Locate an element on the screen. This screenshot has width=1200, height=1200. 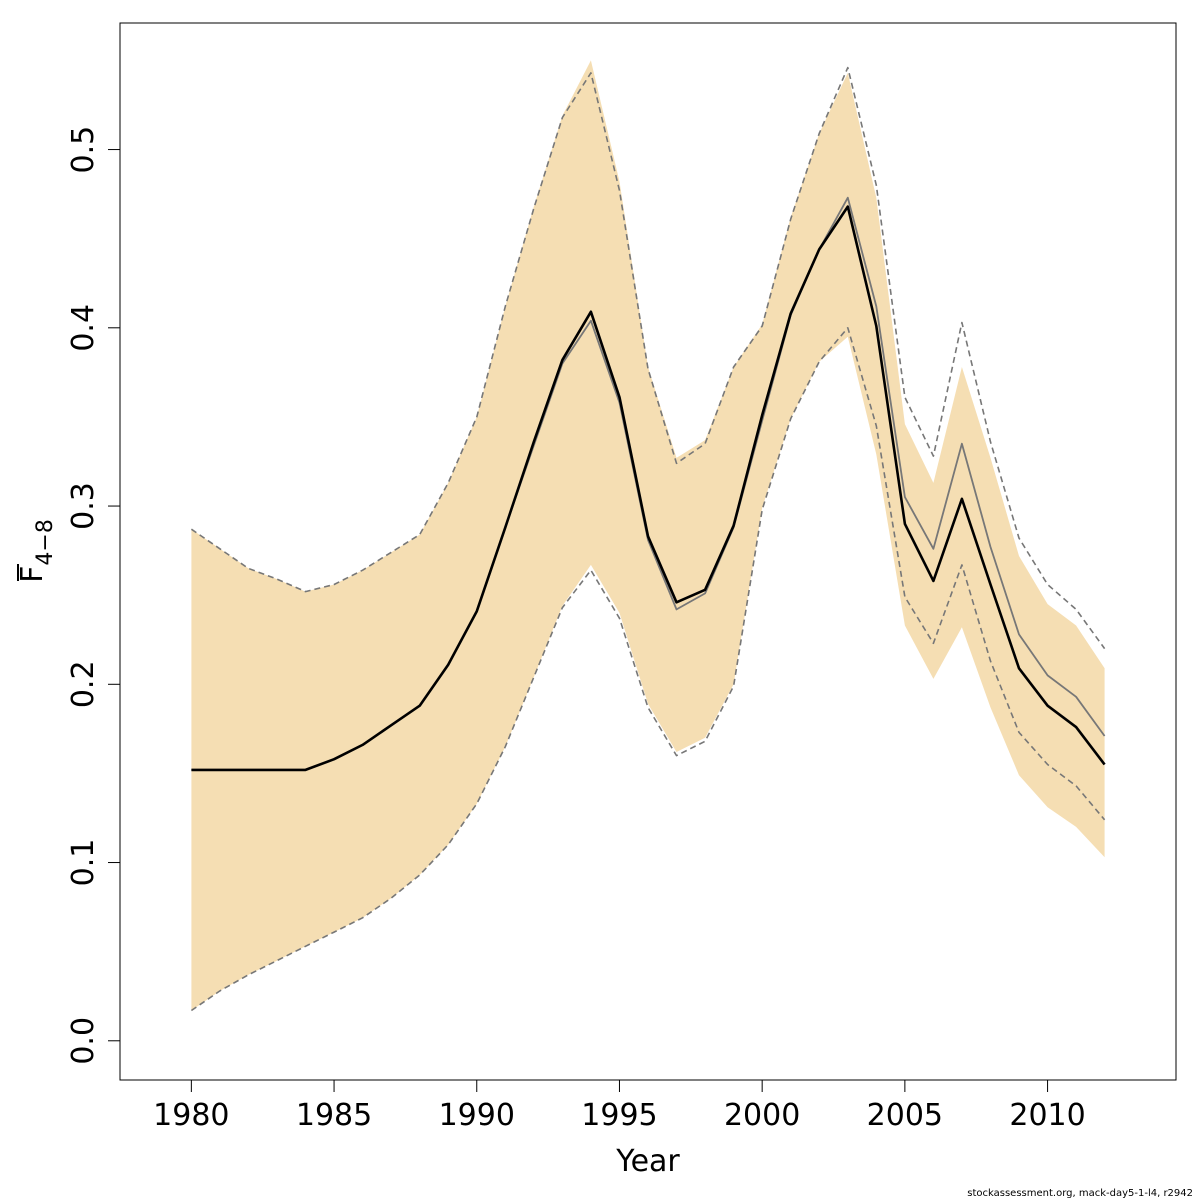
x-tick-label: 2000 is located at coordinates (762, 1115).